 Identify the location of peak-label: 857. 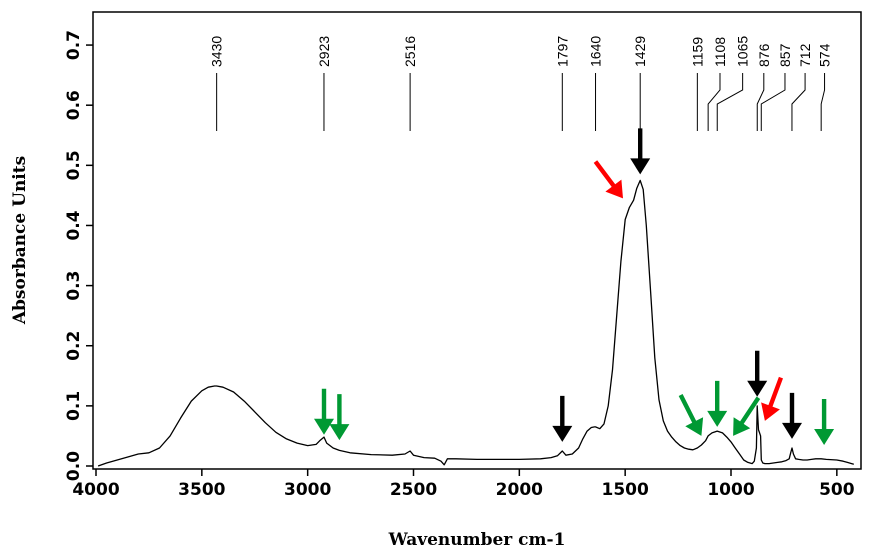
(785, 55).